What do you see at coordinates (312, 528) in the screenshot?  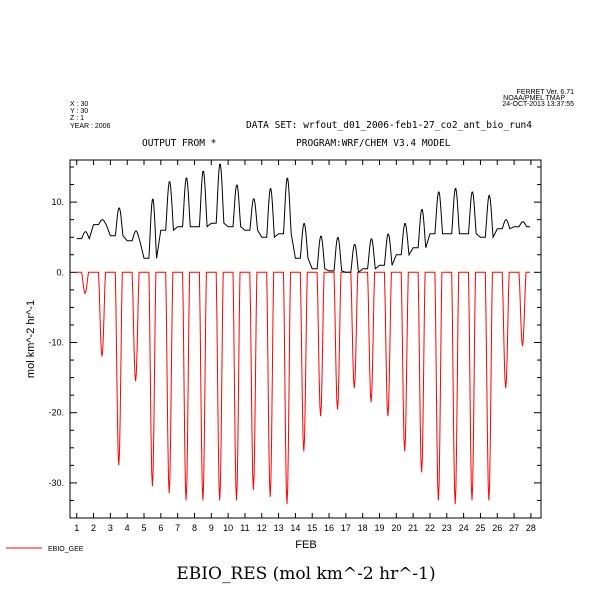 I see `x-tick-label: 15` at bounding box center [312, 528].